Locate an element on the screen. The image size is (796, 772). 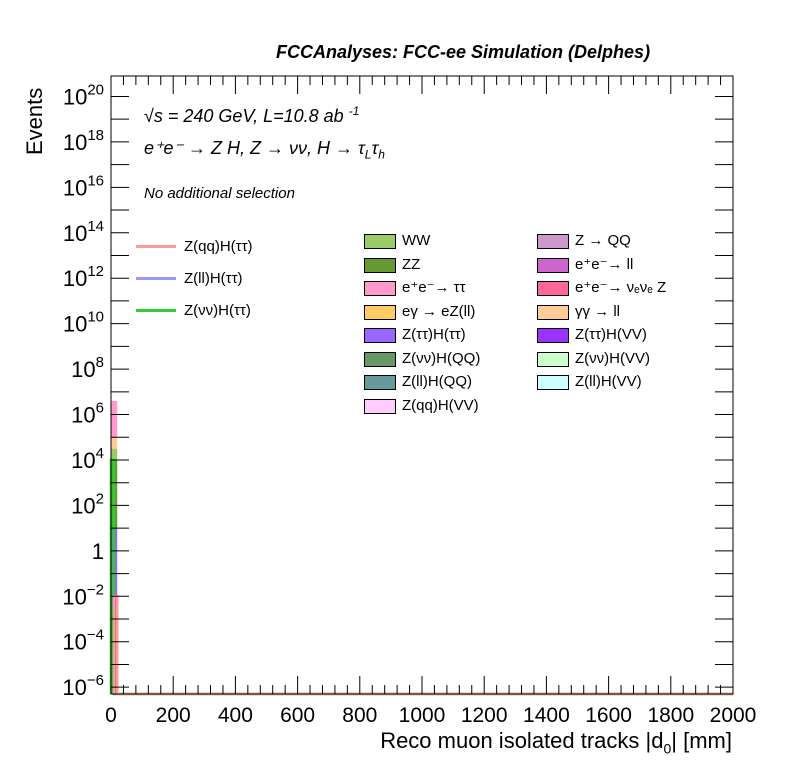
legend-box-label: Z(ττ)H(ττ) is located at coordinates (434, 334).